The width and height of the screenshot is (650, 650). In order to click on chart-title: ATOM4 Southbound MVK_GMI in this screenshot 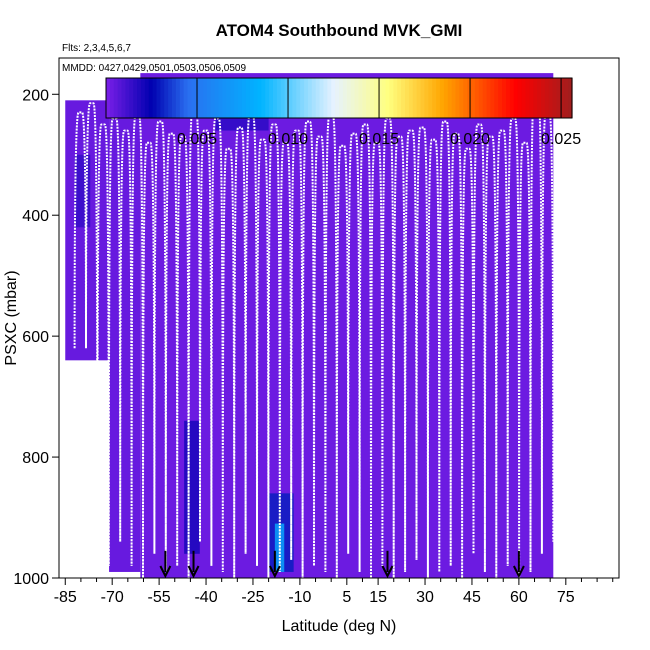, I will do `click(339, 30)`.